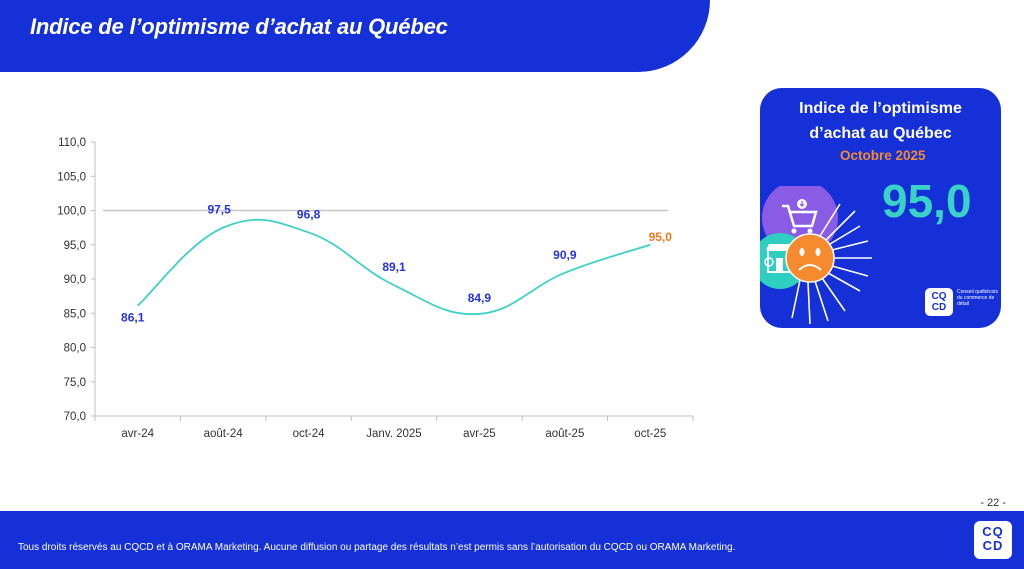 The image size is (1024, 569). What do you see at coordinates (224, 434) in the screenshot?
I see `x-tick-label: août-24` at bounding box center [224, 434].